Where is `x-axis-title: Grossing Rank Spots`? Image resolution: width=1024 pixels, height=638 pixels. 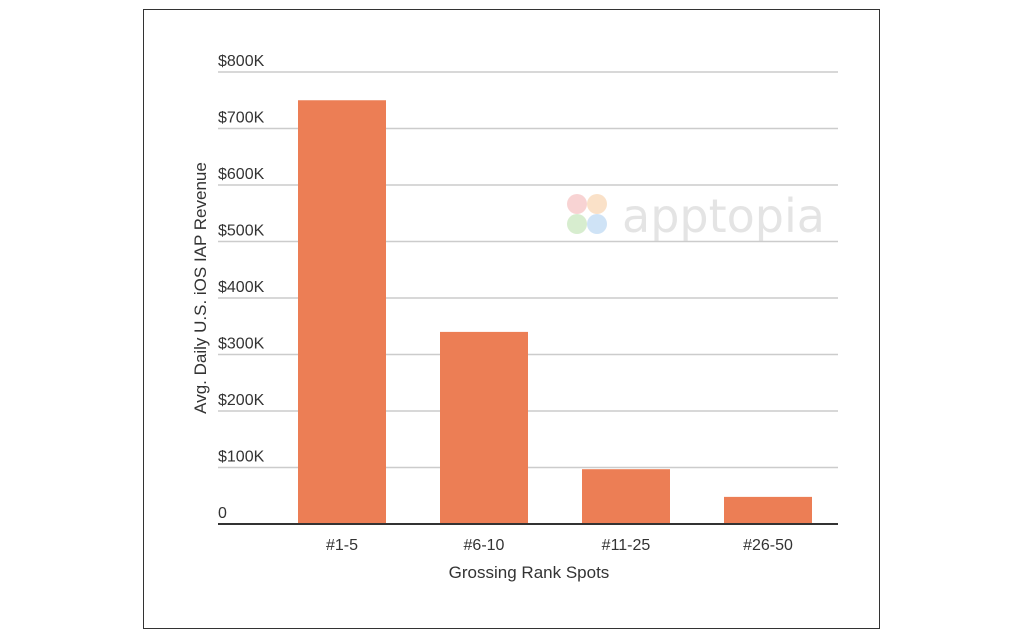 x-axis-title: Grossing Rank Spots is located at coordinates (529, 572).